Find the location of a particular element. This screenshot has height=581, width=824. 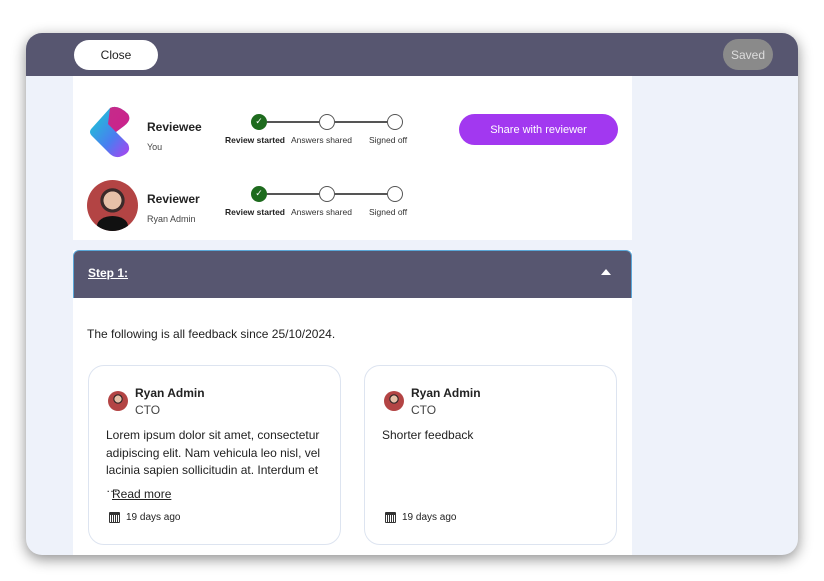

read-more-link: Read more is located at coordinates (142, 494).